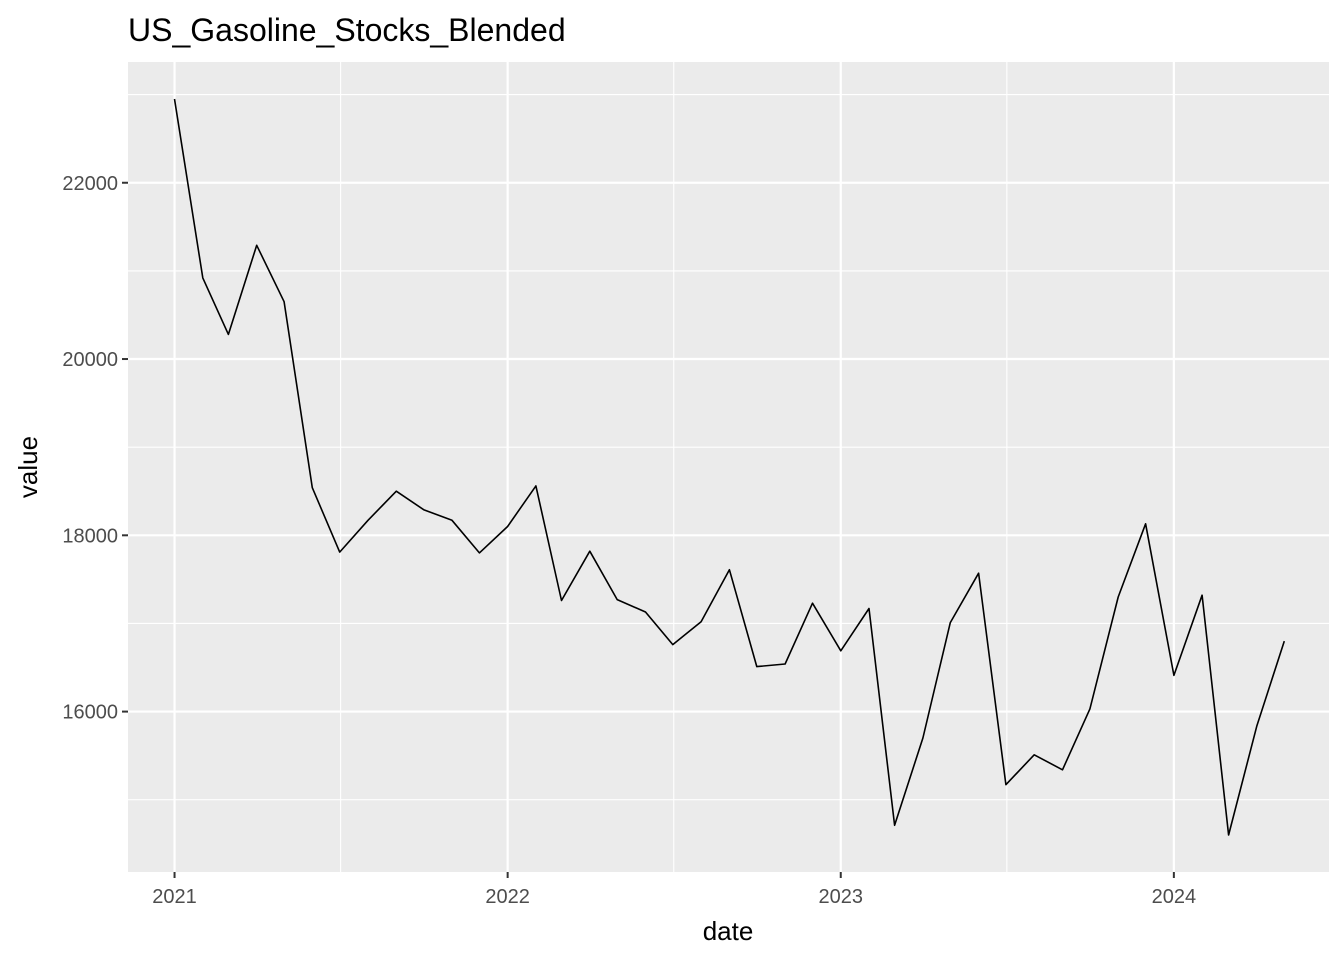 This screenshot has height=960, width=1344. I want to click on y-tick-label: 18000, so click(90, 536).